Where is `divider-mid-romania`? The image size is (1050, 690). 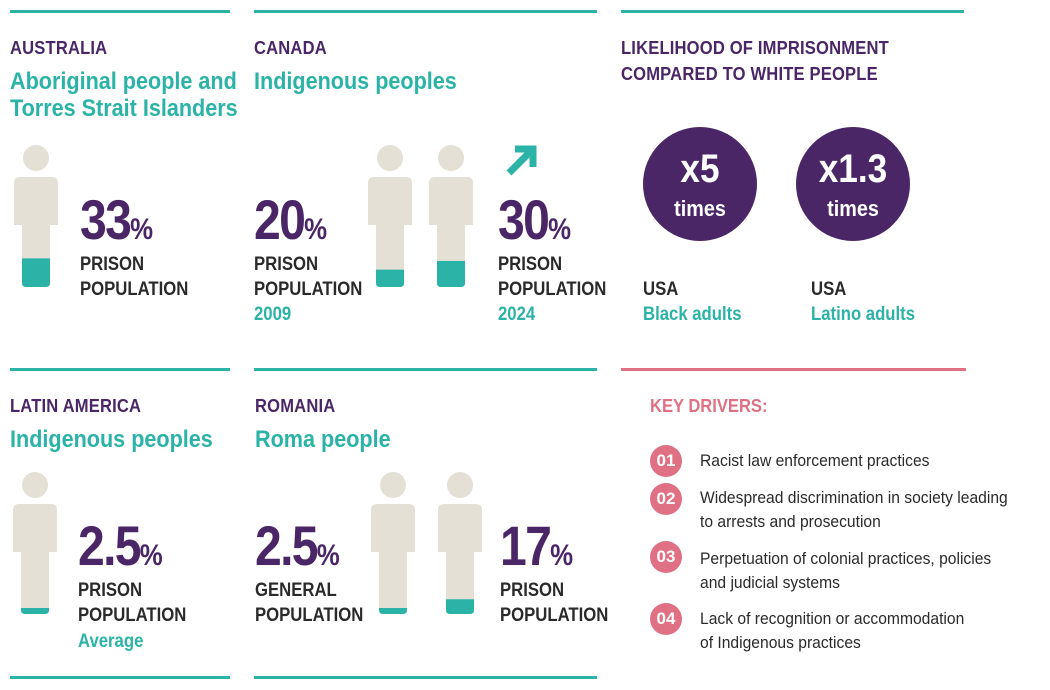
divider-mid-romania is located at coordinates (425, 369).